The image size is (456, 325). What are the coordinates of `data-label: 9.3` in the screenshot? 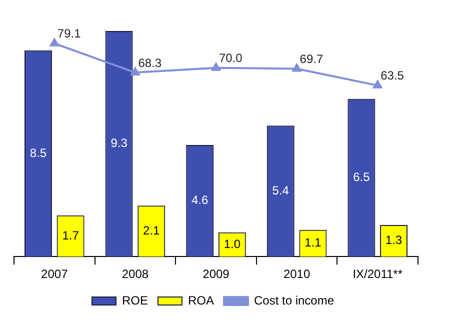 It's located at (119, 143).